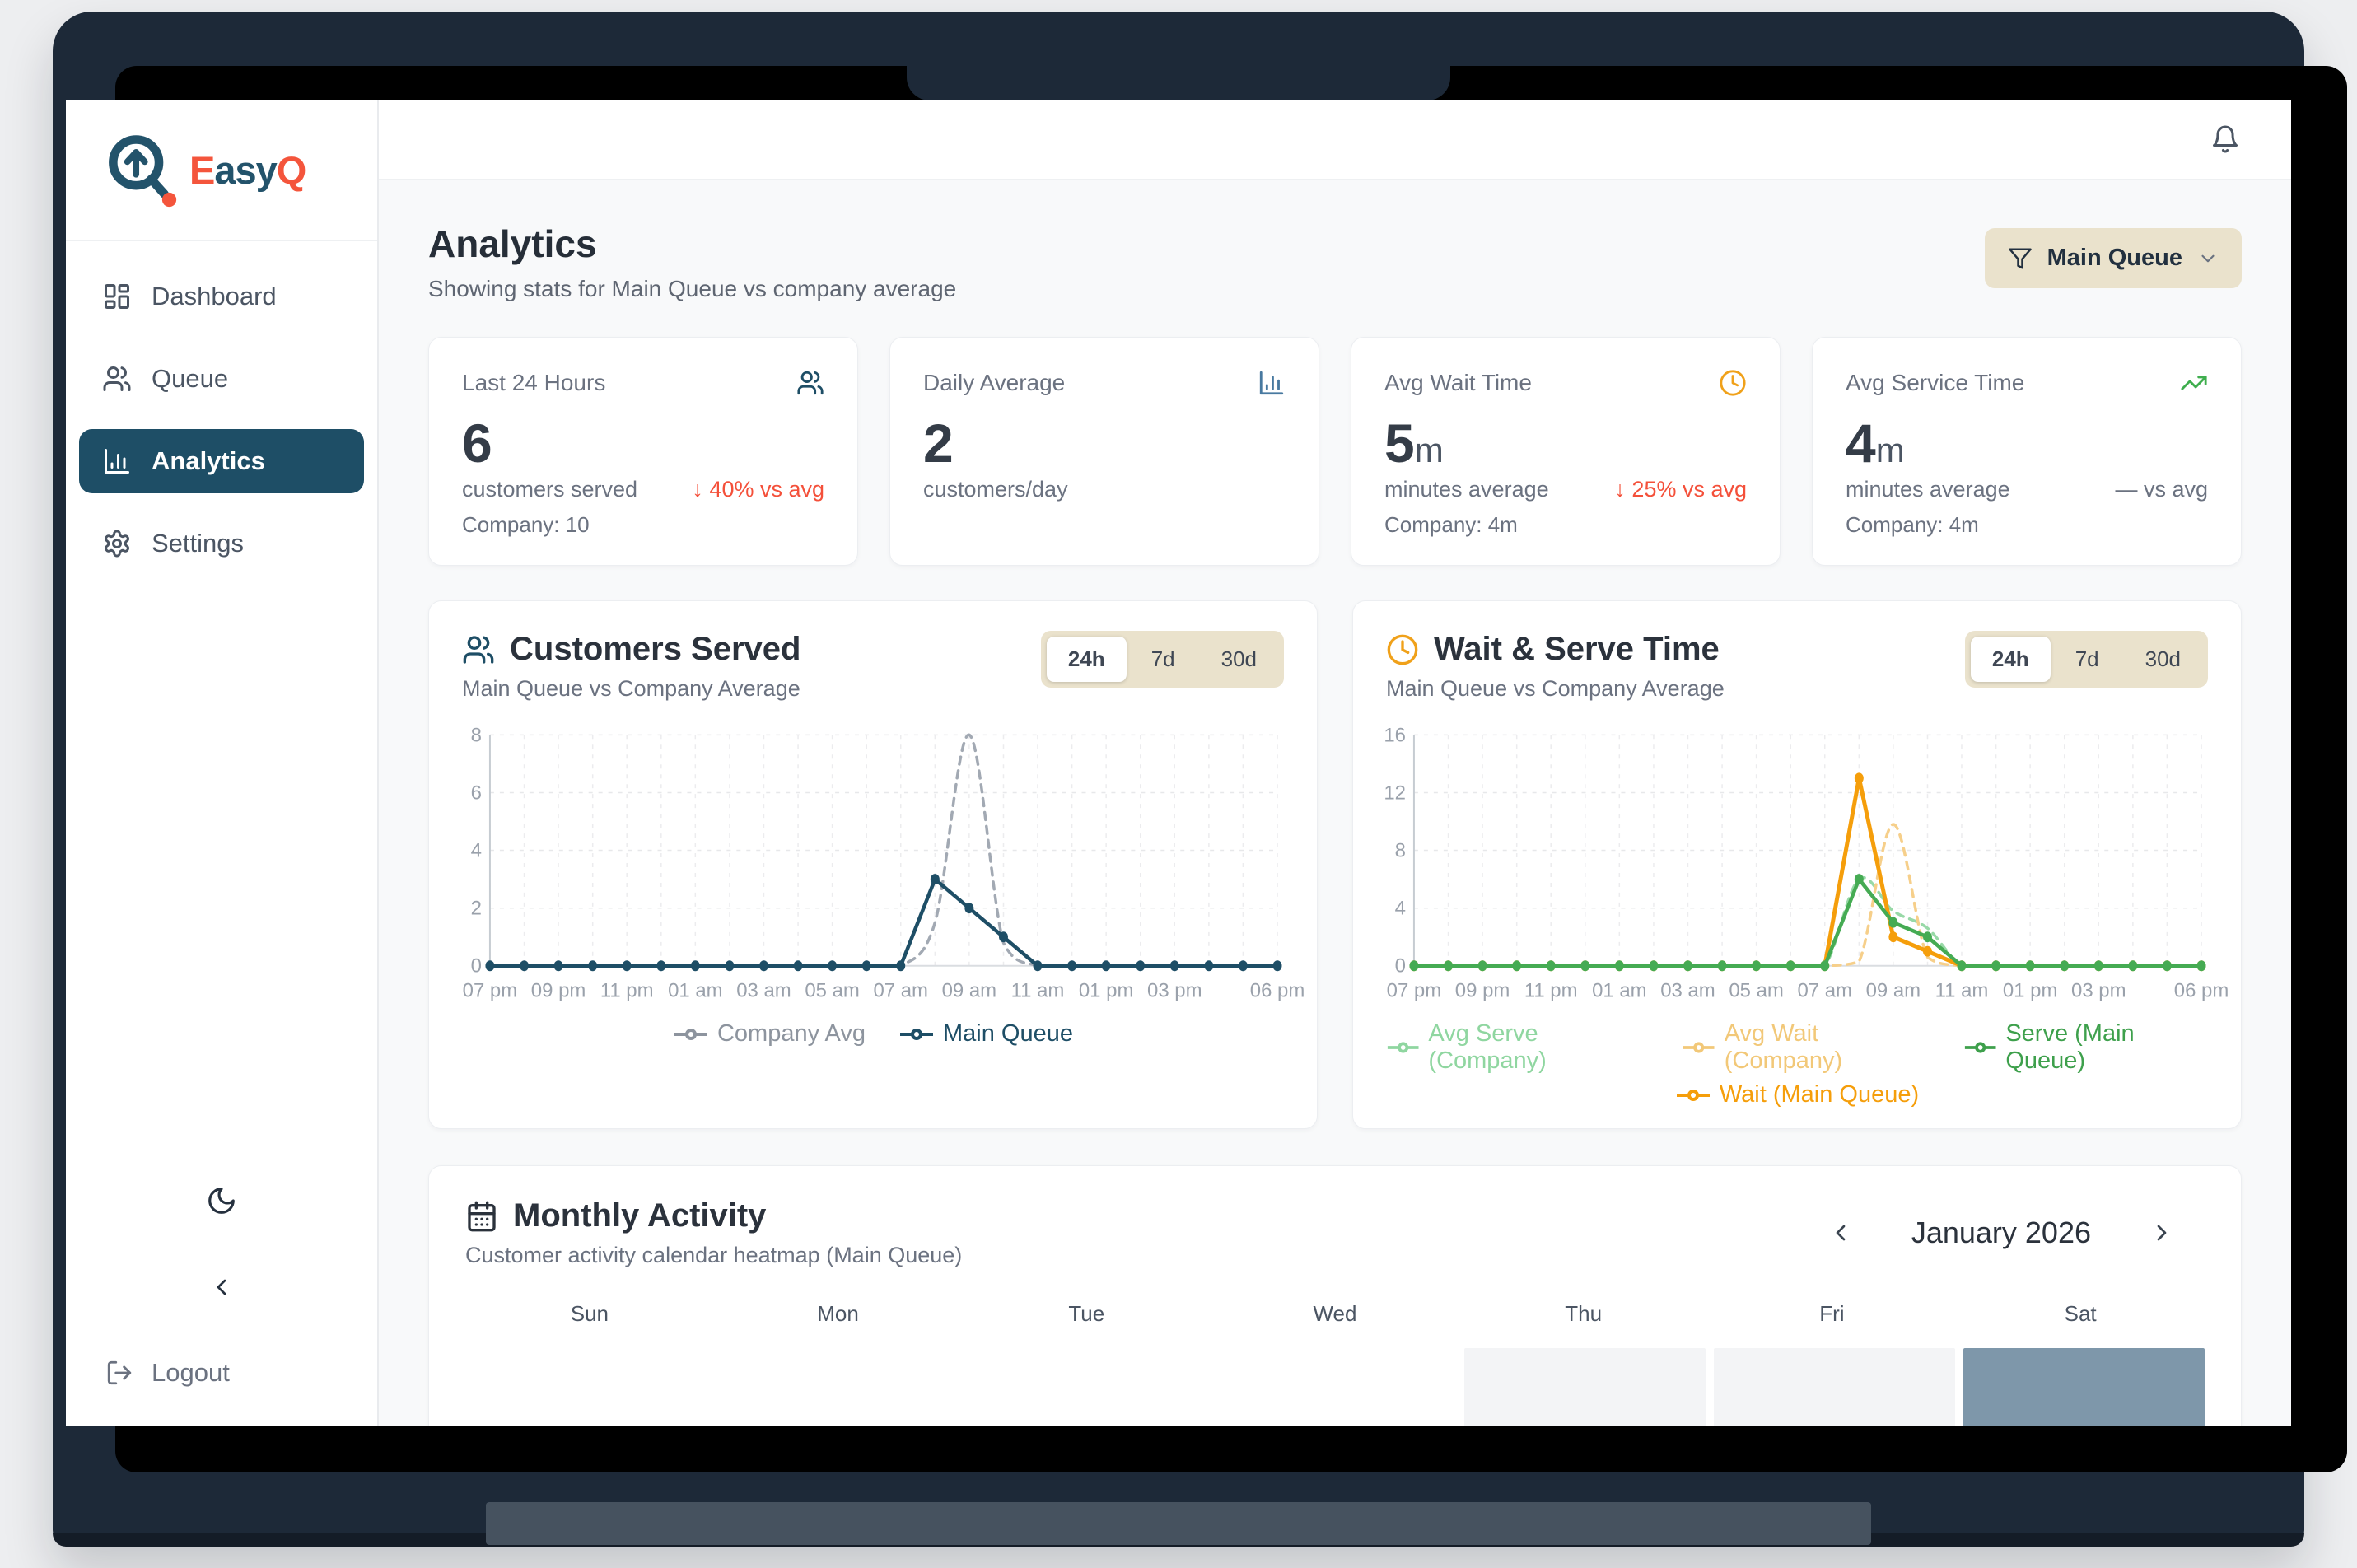  What do you see at coordinates (1335, 1387) in the screenshot?
I see `calendar-grid: 12319` at bounding box center [1335, 1387].